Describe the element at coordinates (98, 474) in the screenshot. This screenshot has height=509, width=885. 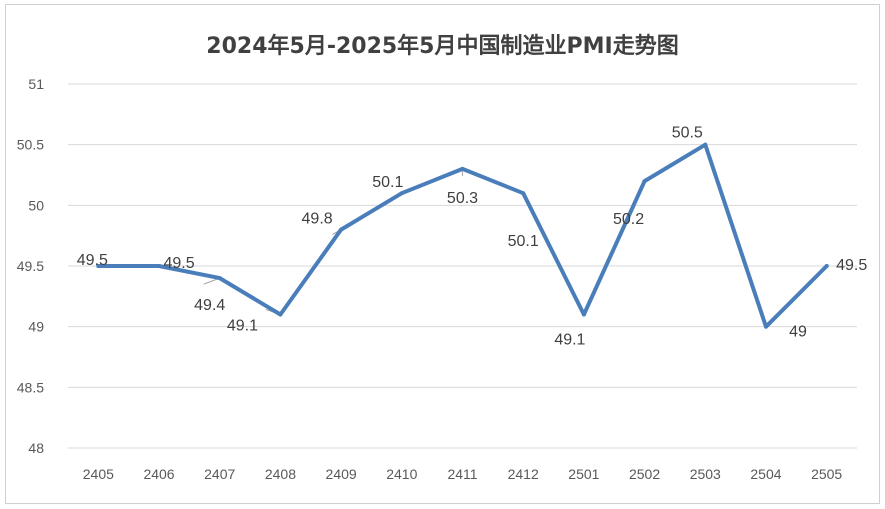
I see `x-tick-label: 2405` at that location.